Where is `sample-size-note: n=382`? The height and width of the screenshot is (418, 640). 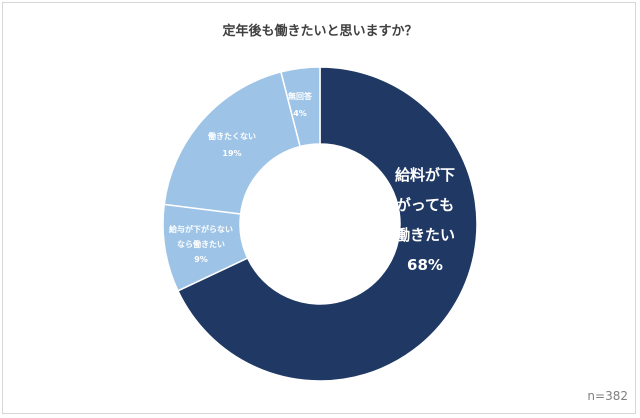
sample-size-note: n=382 is located at coordinates (607, 396).